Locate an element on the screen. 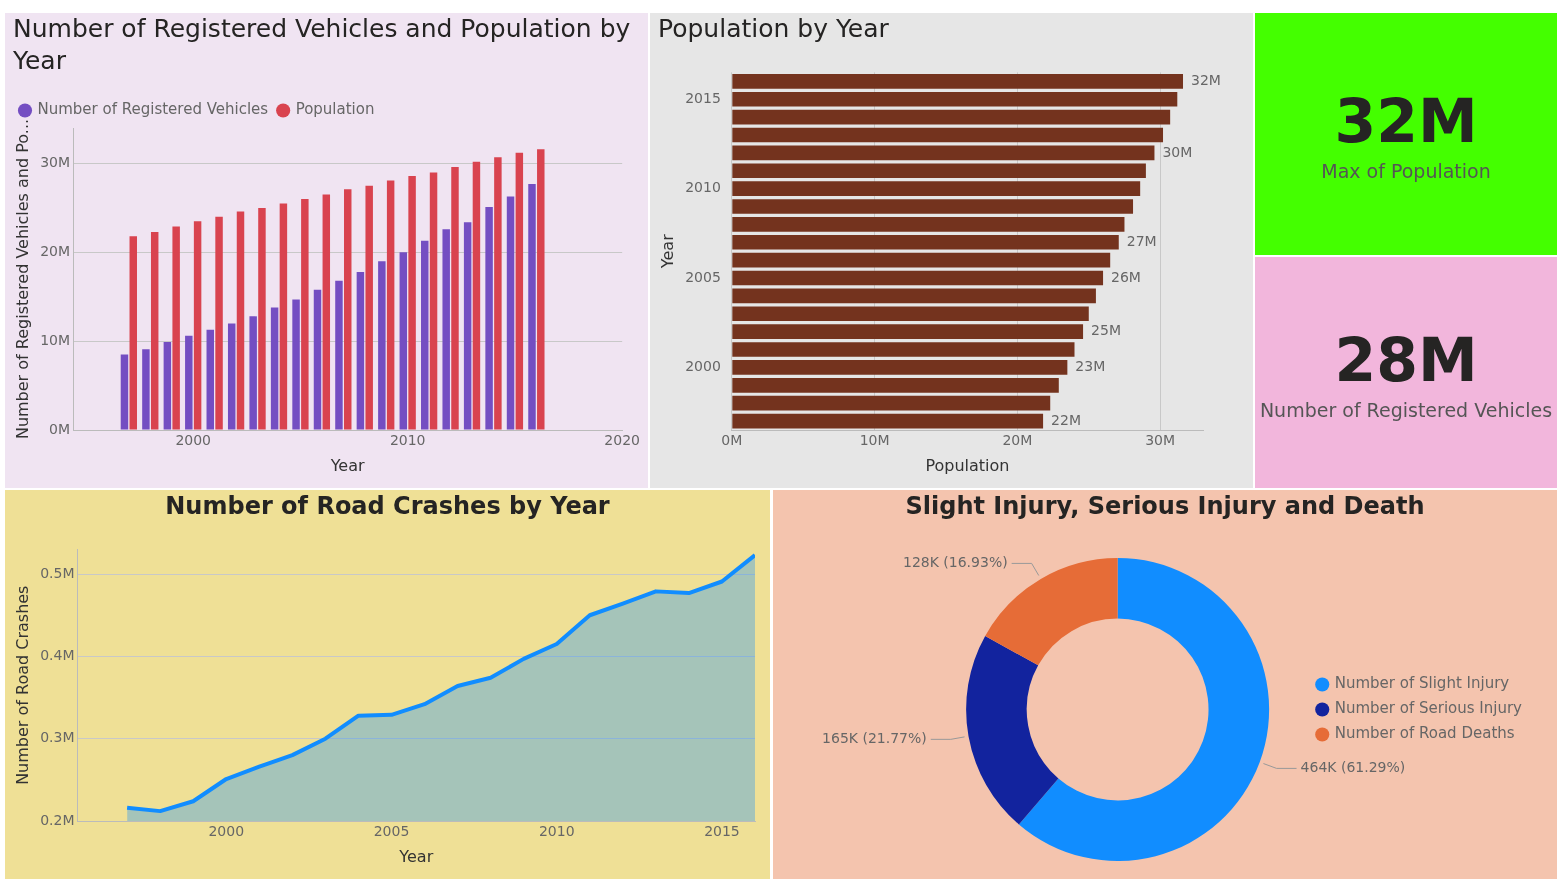  data-label: 30M is located at coordinates (1177, 151).